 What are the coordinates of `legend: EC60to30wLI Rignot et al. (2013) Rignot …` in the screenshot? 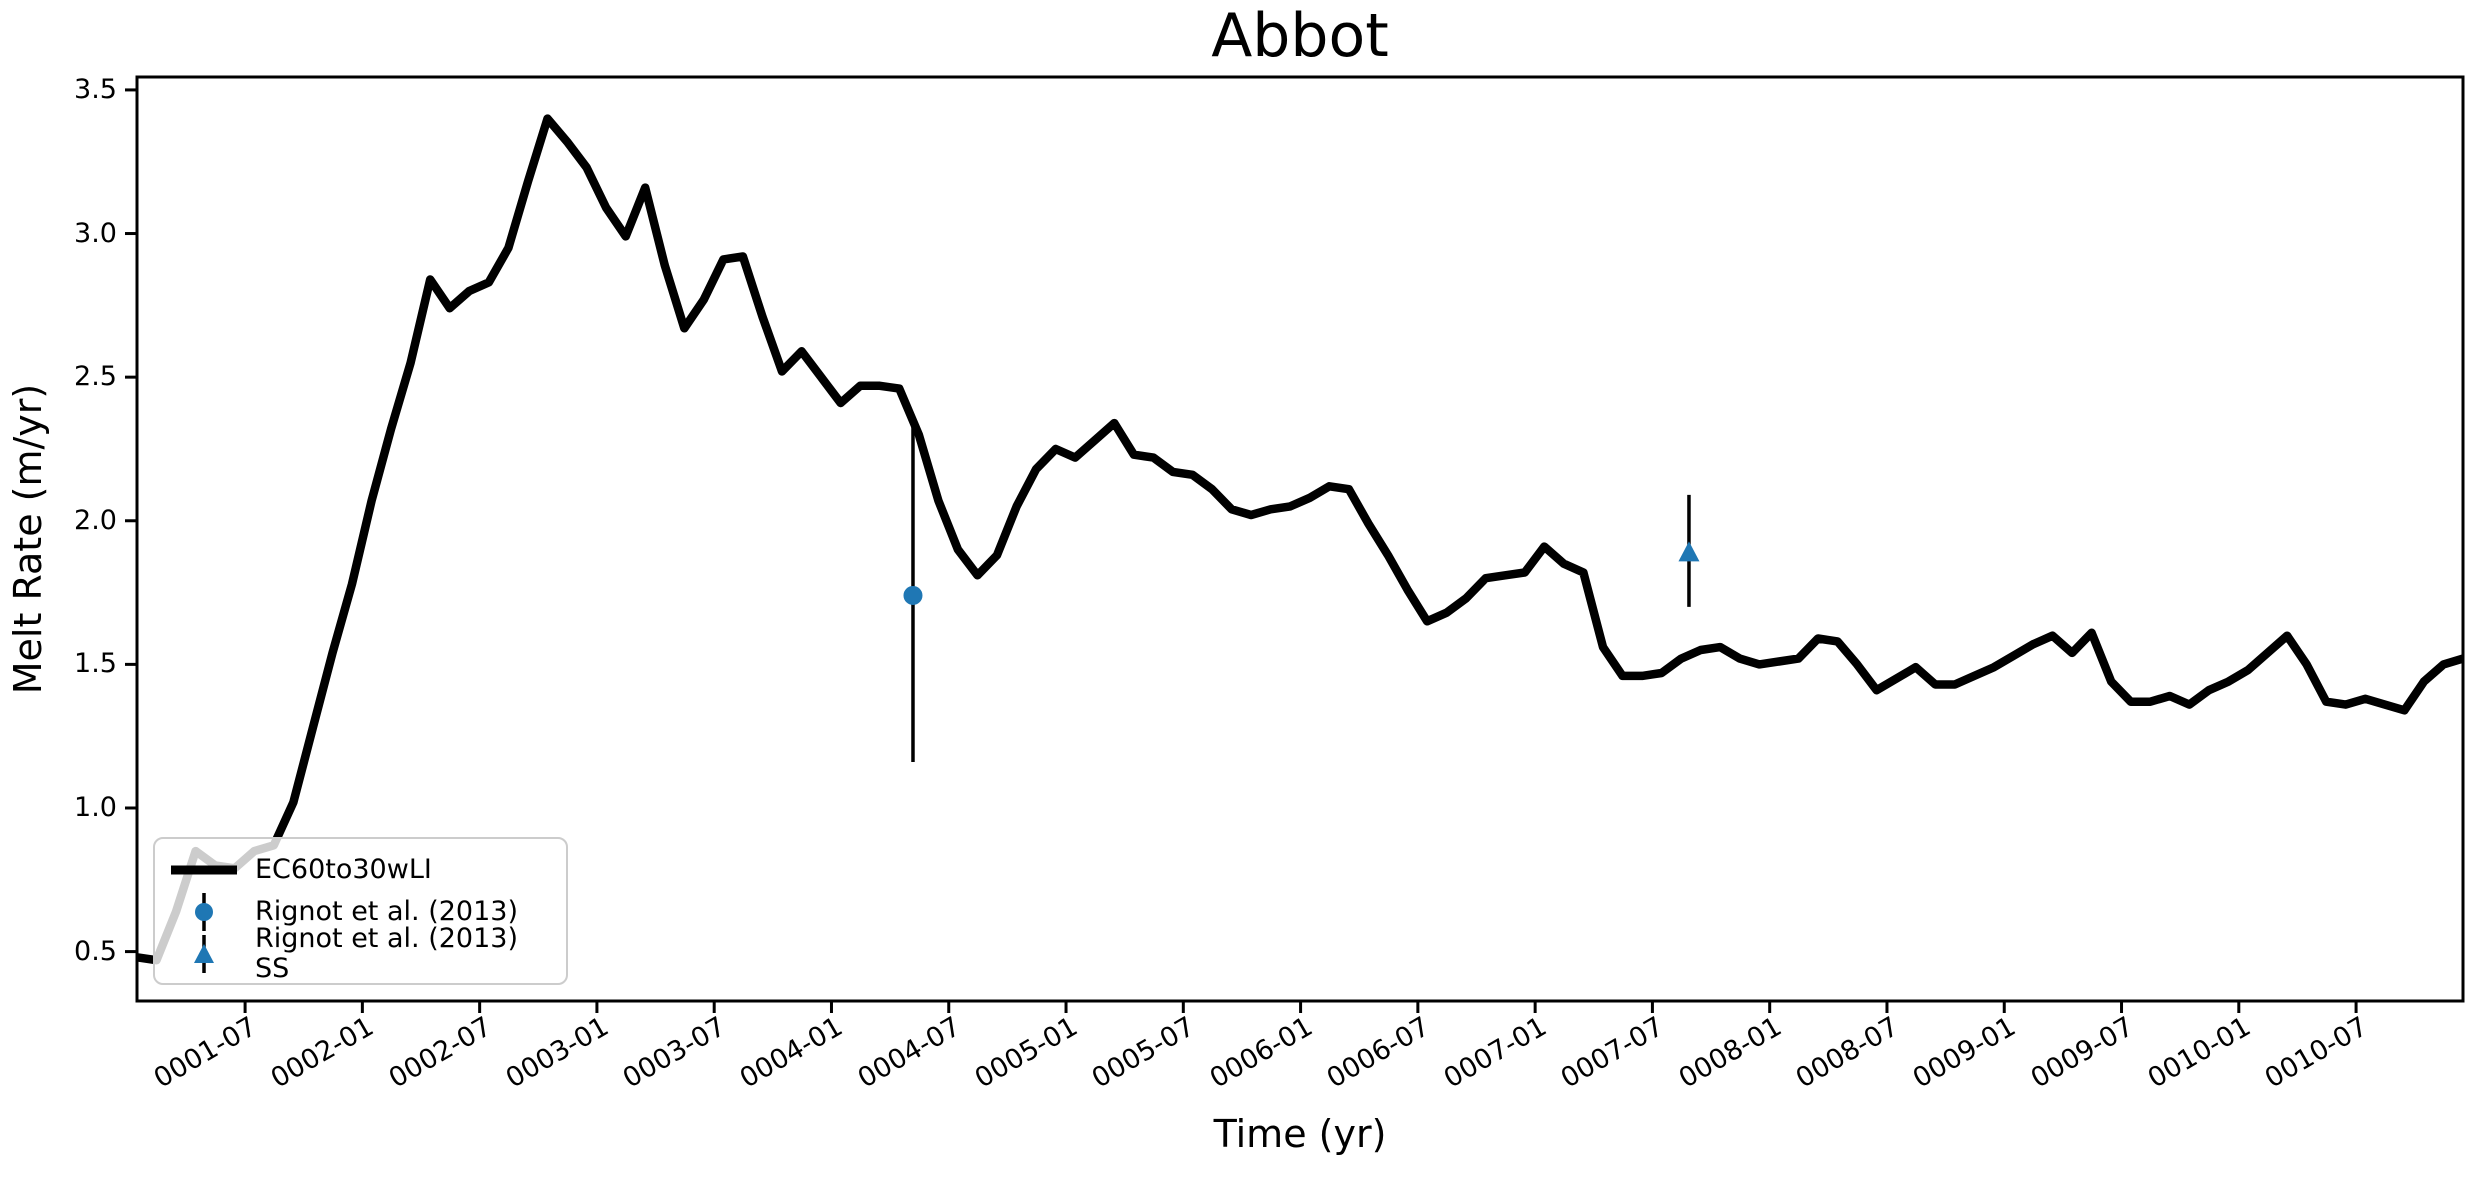 It's located at (360, 911).